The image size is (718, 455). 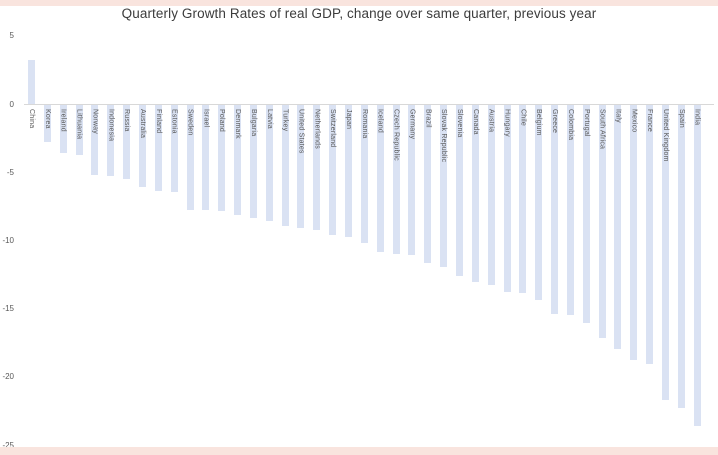 I want to click on x-axis-line, so click(x=369, y=104).